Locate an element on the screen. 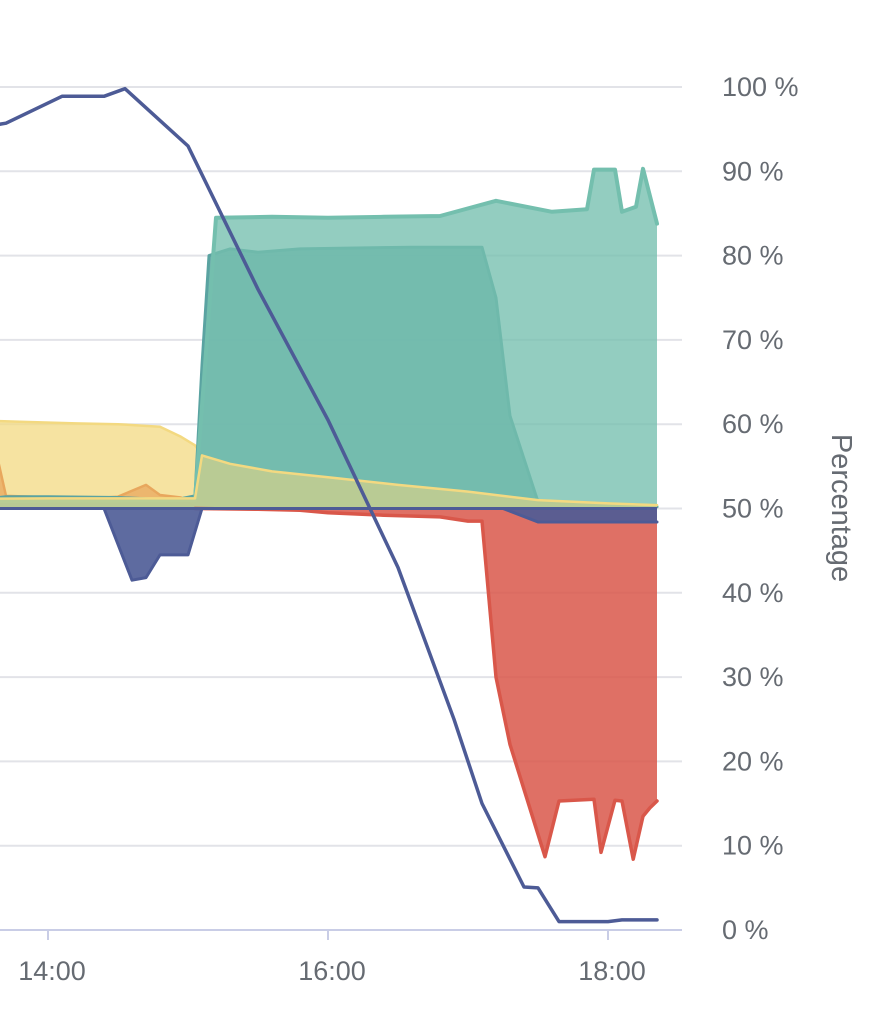 Image resolution: width=896 pixels, height=1029 pixels. y-tick-label: 100 % is located at coordinates (760, 87).